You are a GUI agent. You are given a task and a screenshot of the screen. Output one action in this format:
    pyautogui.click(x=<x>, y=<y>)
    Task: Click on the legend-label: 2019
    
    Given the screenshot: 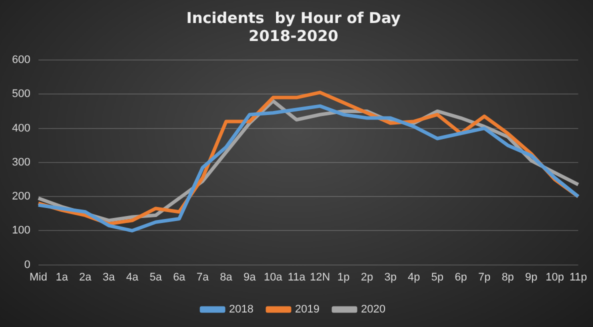 What is the action you would take?
    pyautogui.click(x=307, y=310)
    